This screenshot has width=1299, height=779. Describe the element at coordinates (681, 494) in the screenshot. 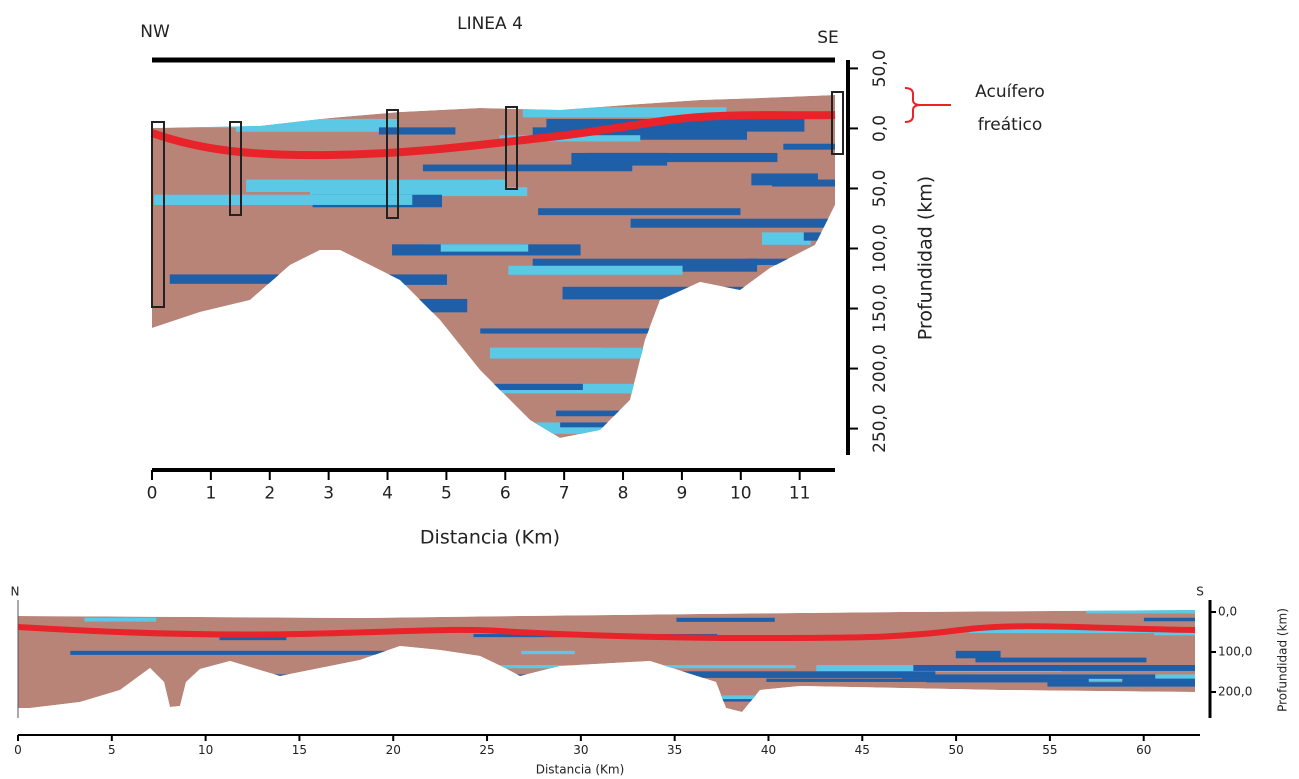

I see `x-tick-label: 9` at that location.